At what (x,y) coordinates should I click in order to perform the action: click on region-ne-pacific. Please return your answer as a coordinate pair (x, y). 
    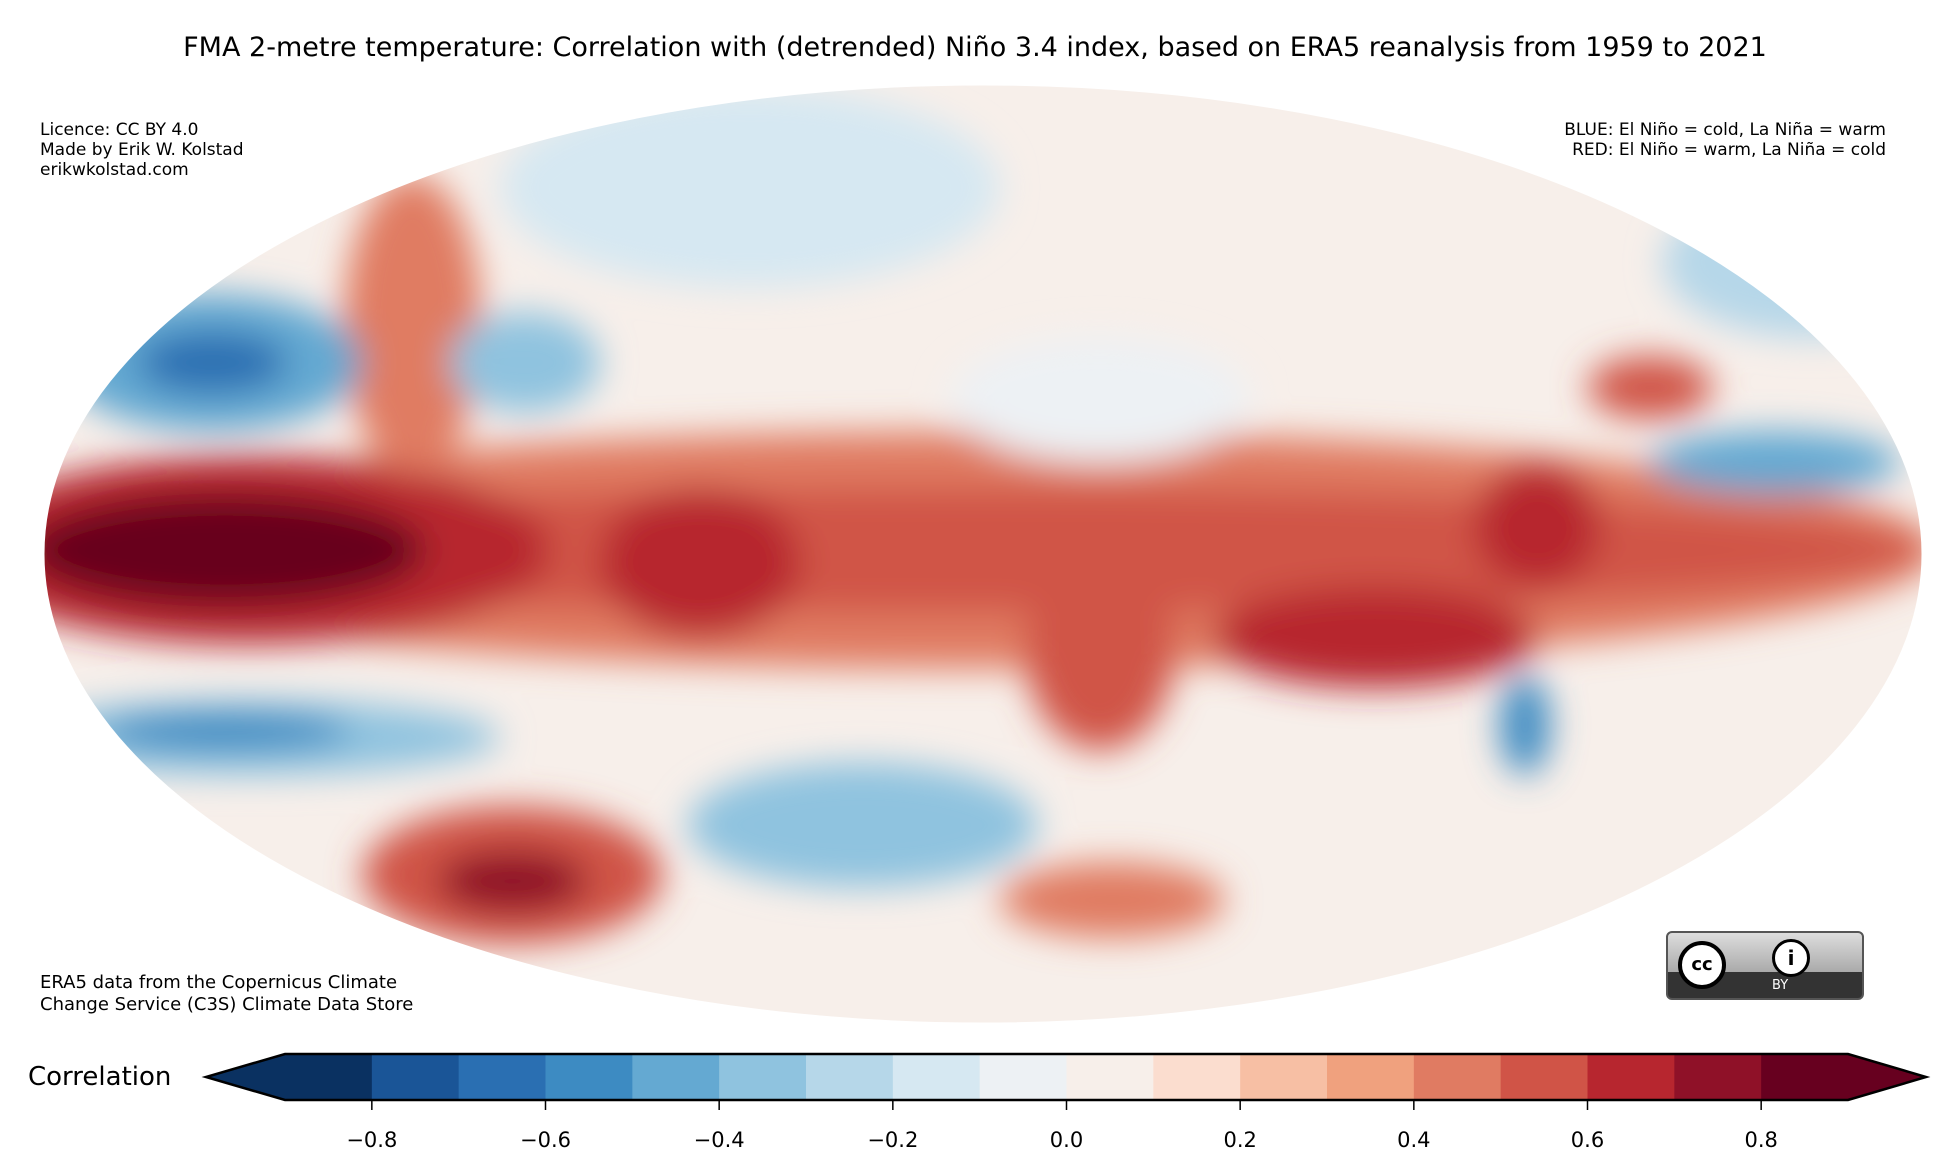
    Looking at the image, I should click on (412, 325).